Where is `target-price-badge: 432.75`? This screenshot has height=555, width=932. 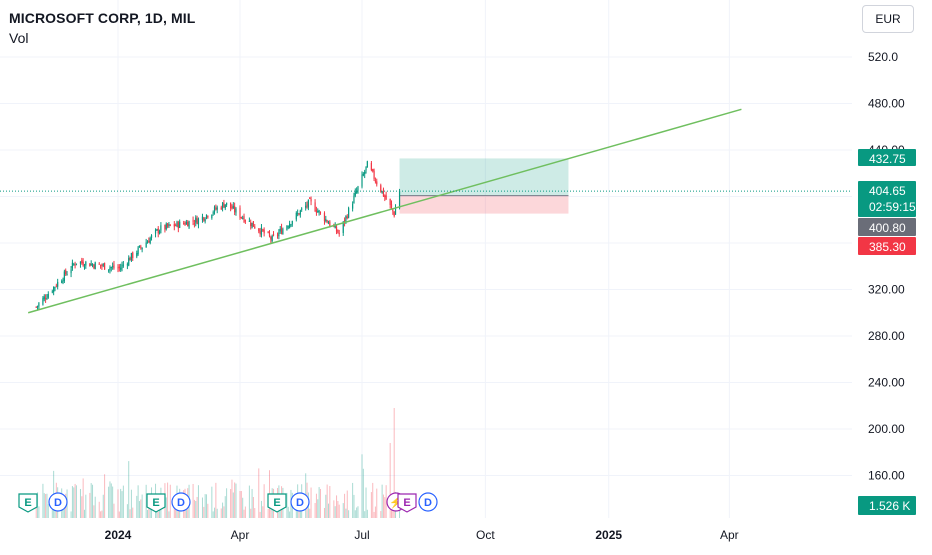
target-price-badge: 432.75 is located at coordinates (887, 157).